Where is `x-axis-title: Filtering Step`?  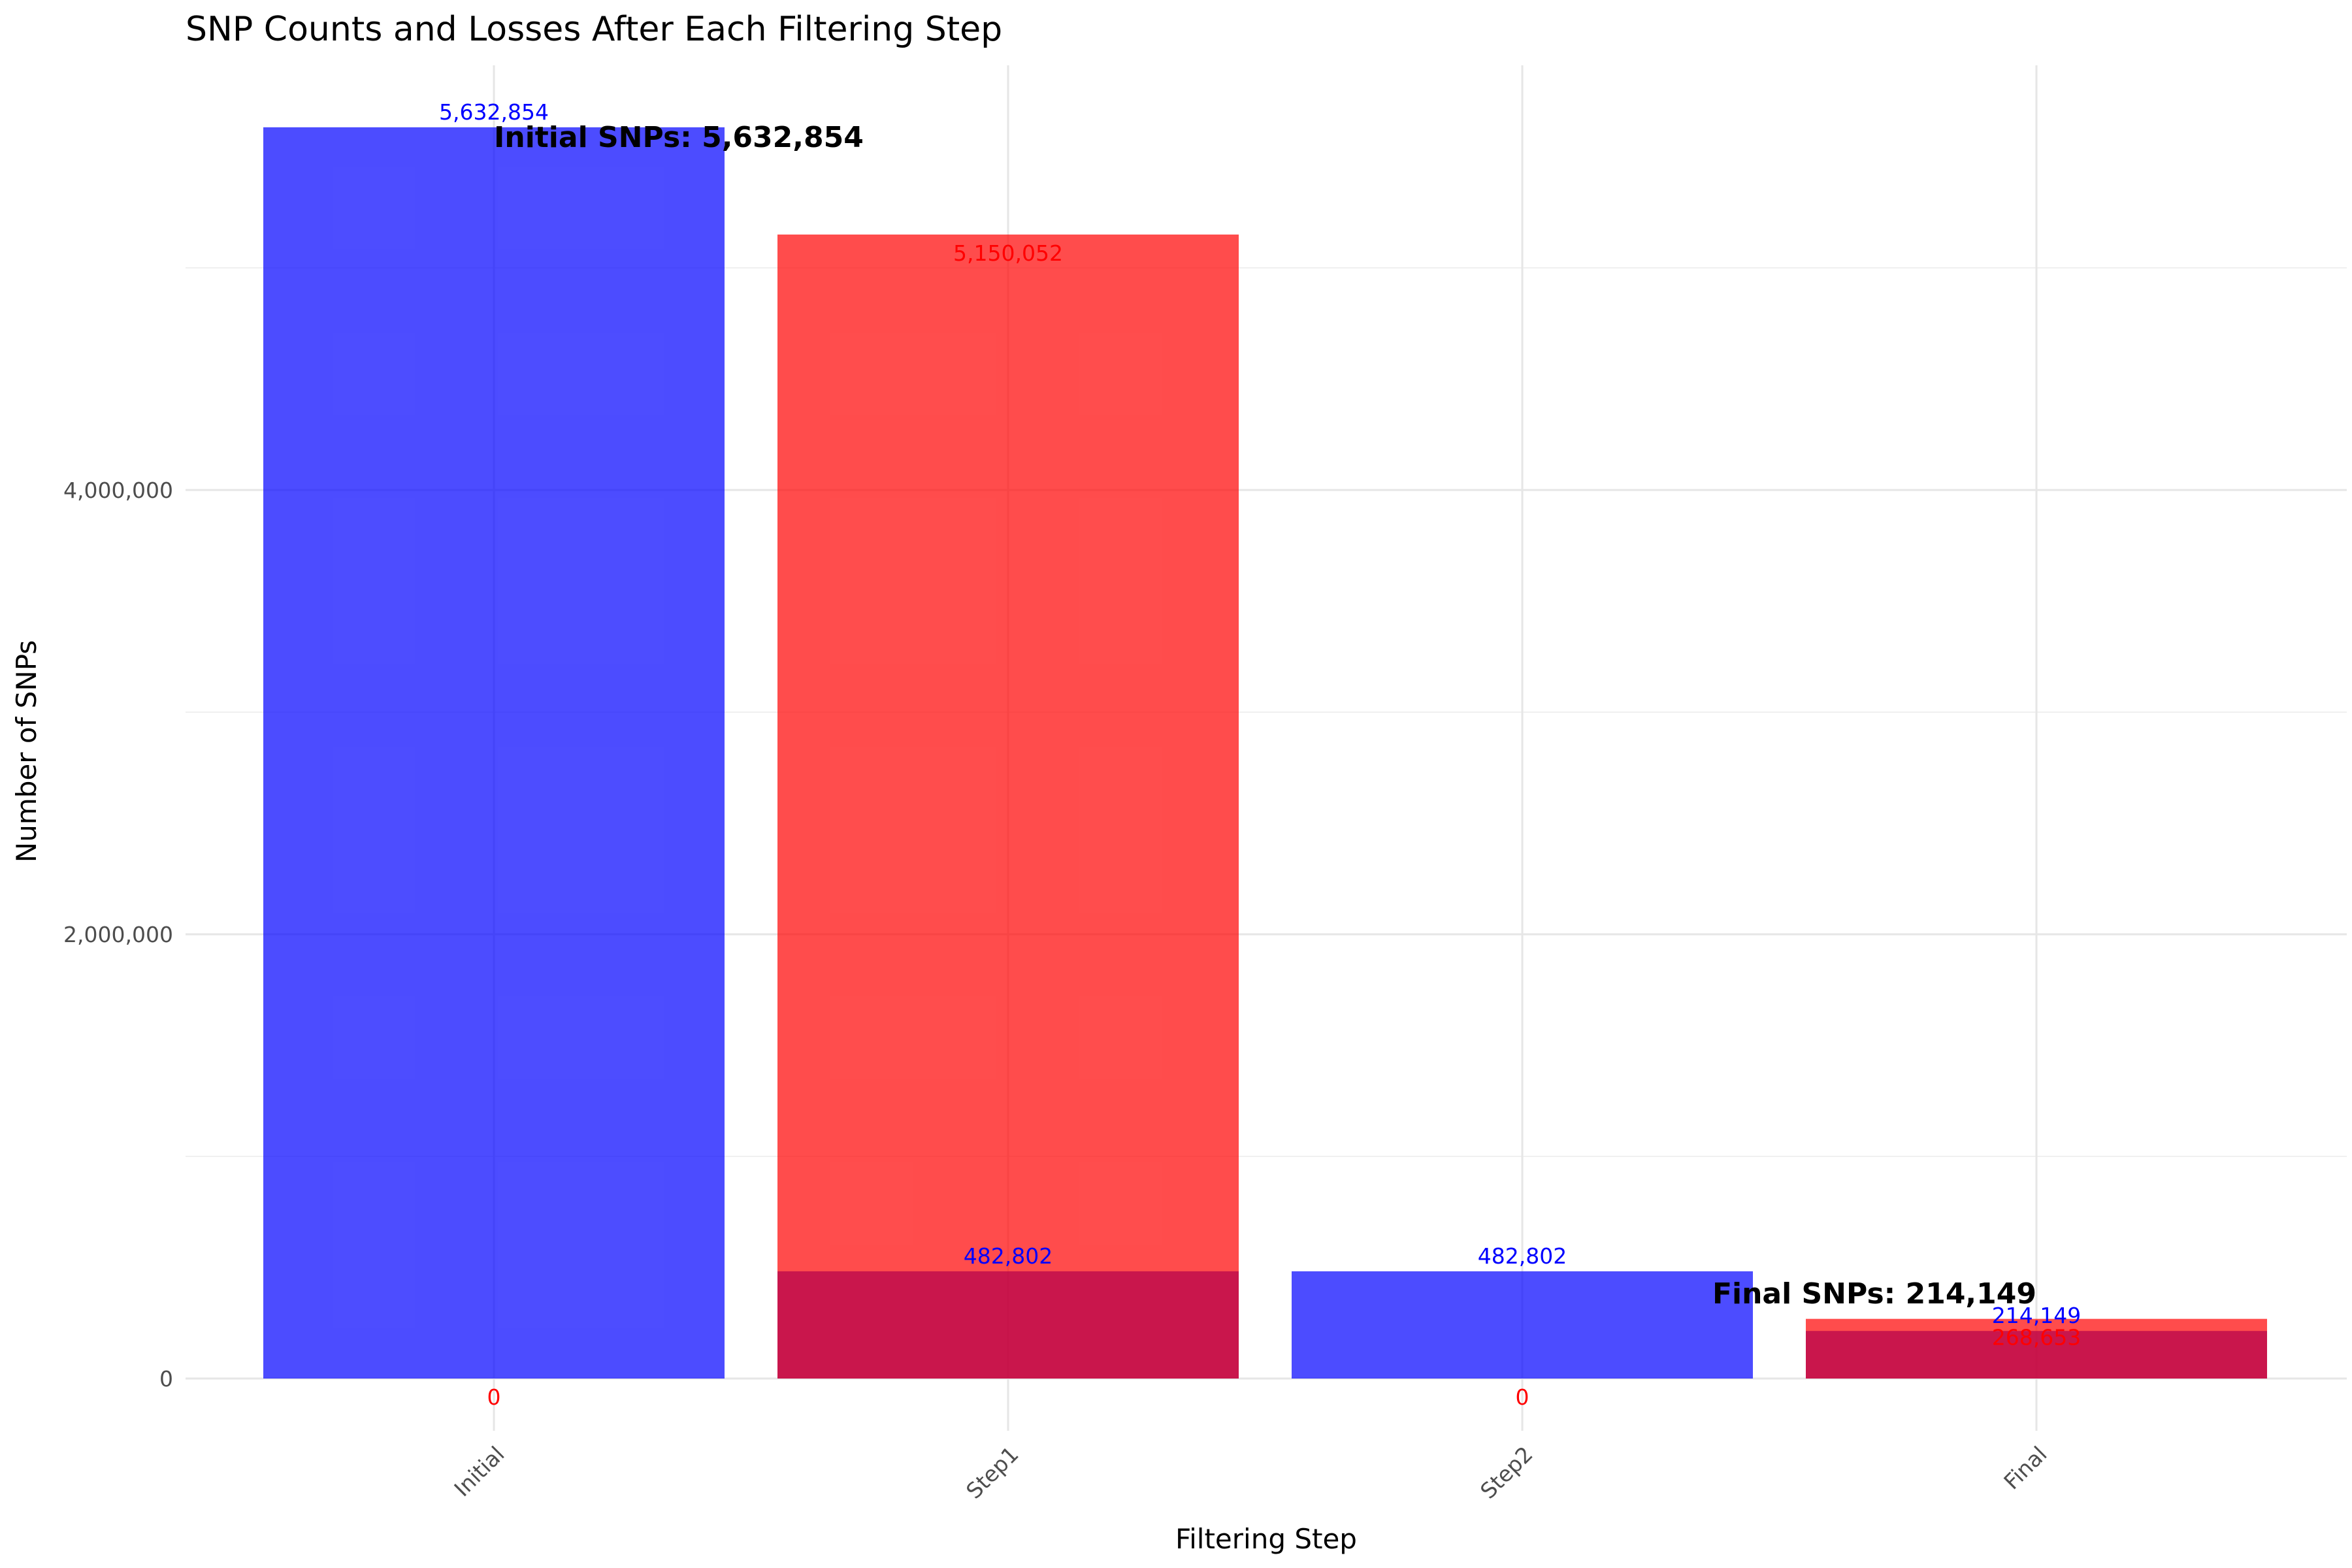
x-axis-title: Filtering Step is located at coordinates (1266, 1539).